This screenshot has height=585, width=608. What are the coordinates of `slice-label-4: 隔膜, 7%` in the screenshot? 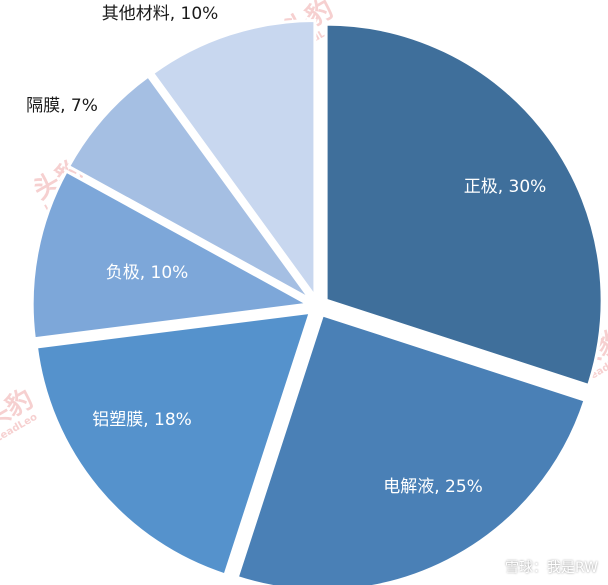 It's located at (62, 106).